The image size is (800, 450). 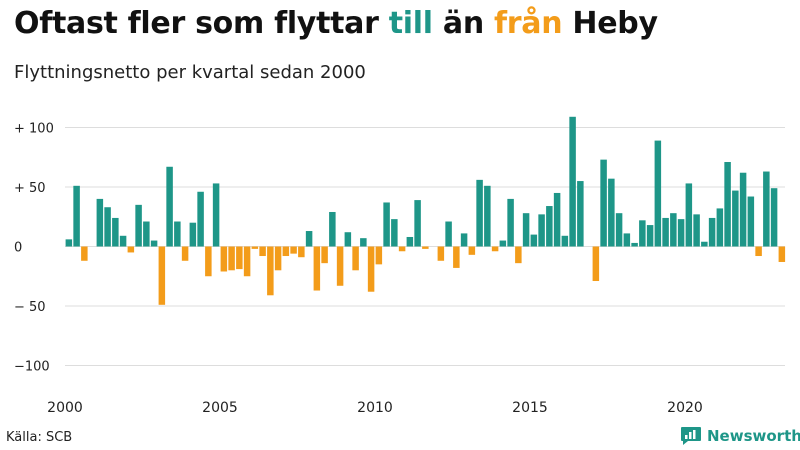 What do you see at coordinates (65, 408) in the screenshot?
I see `x-tick-label: 2000` at bounding box center [65, 408].